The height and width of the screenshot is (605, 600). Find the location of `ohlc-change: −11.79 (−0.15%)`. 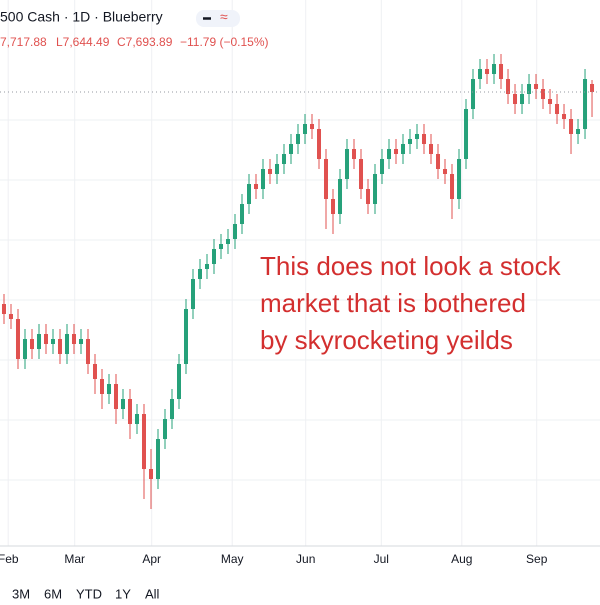

ohlc-change: −11.79 (−0.15%) is located at coordinates (224, 42).